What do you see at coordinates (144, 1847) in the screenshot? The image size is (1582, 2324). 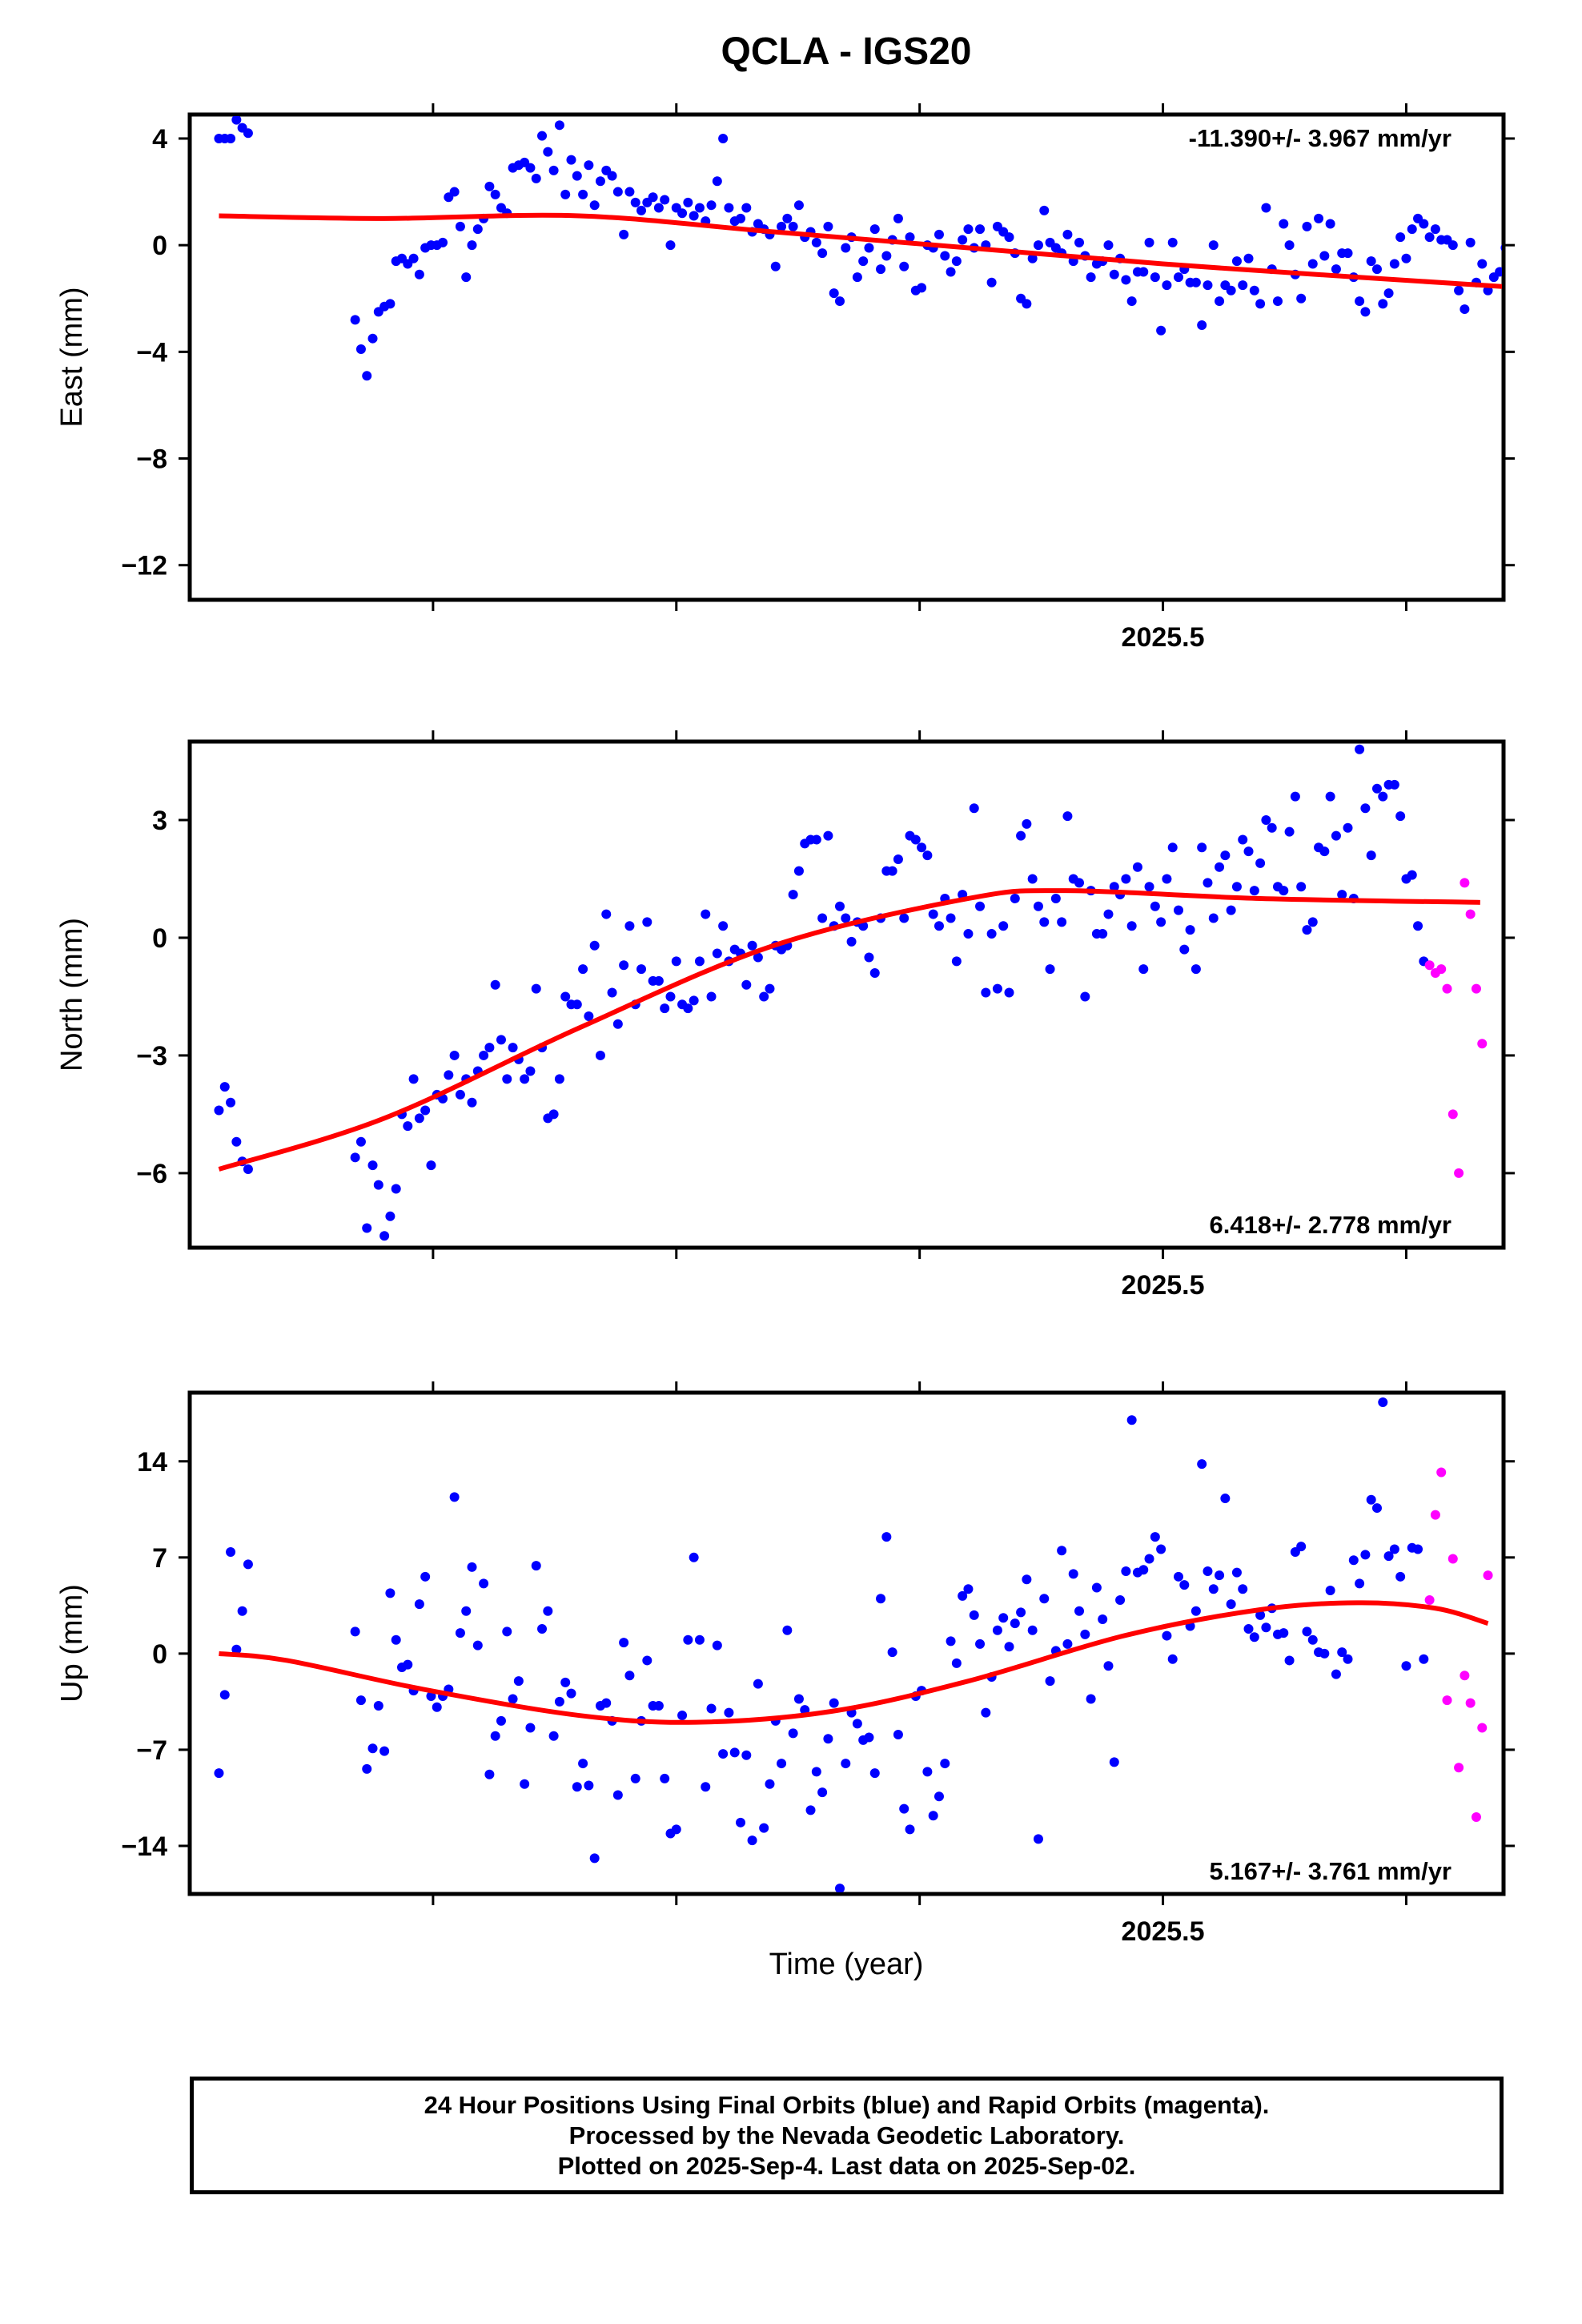 I see `up-ytick-label: −14` at bounding box center [144, 1847].